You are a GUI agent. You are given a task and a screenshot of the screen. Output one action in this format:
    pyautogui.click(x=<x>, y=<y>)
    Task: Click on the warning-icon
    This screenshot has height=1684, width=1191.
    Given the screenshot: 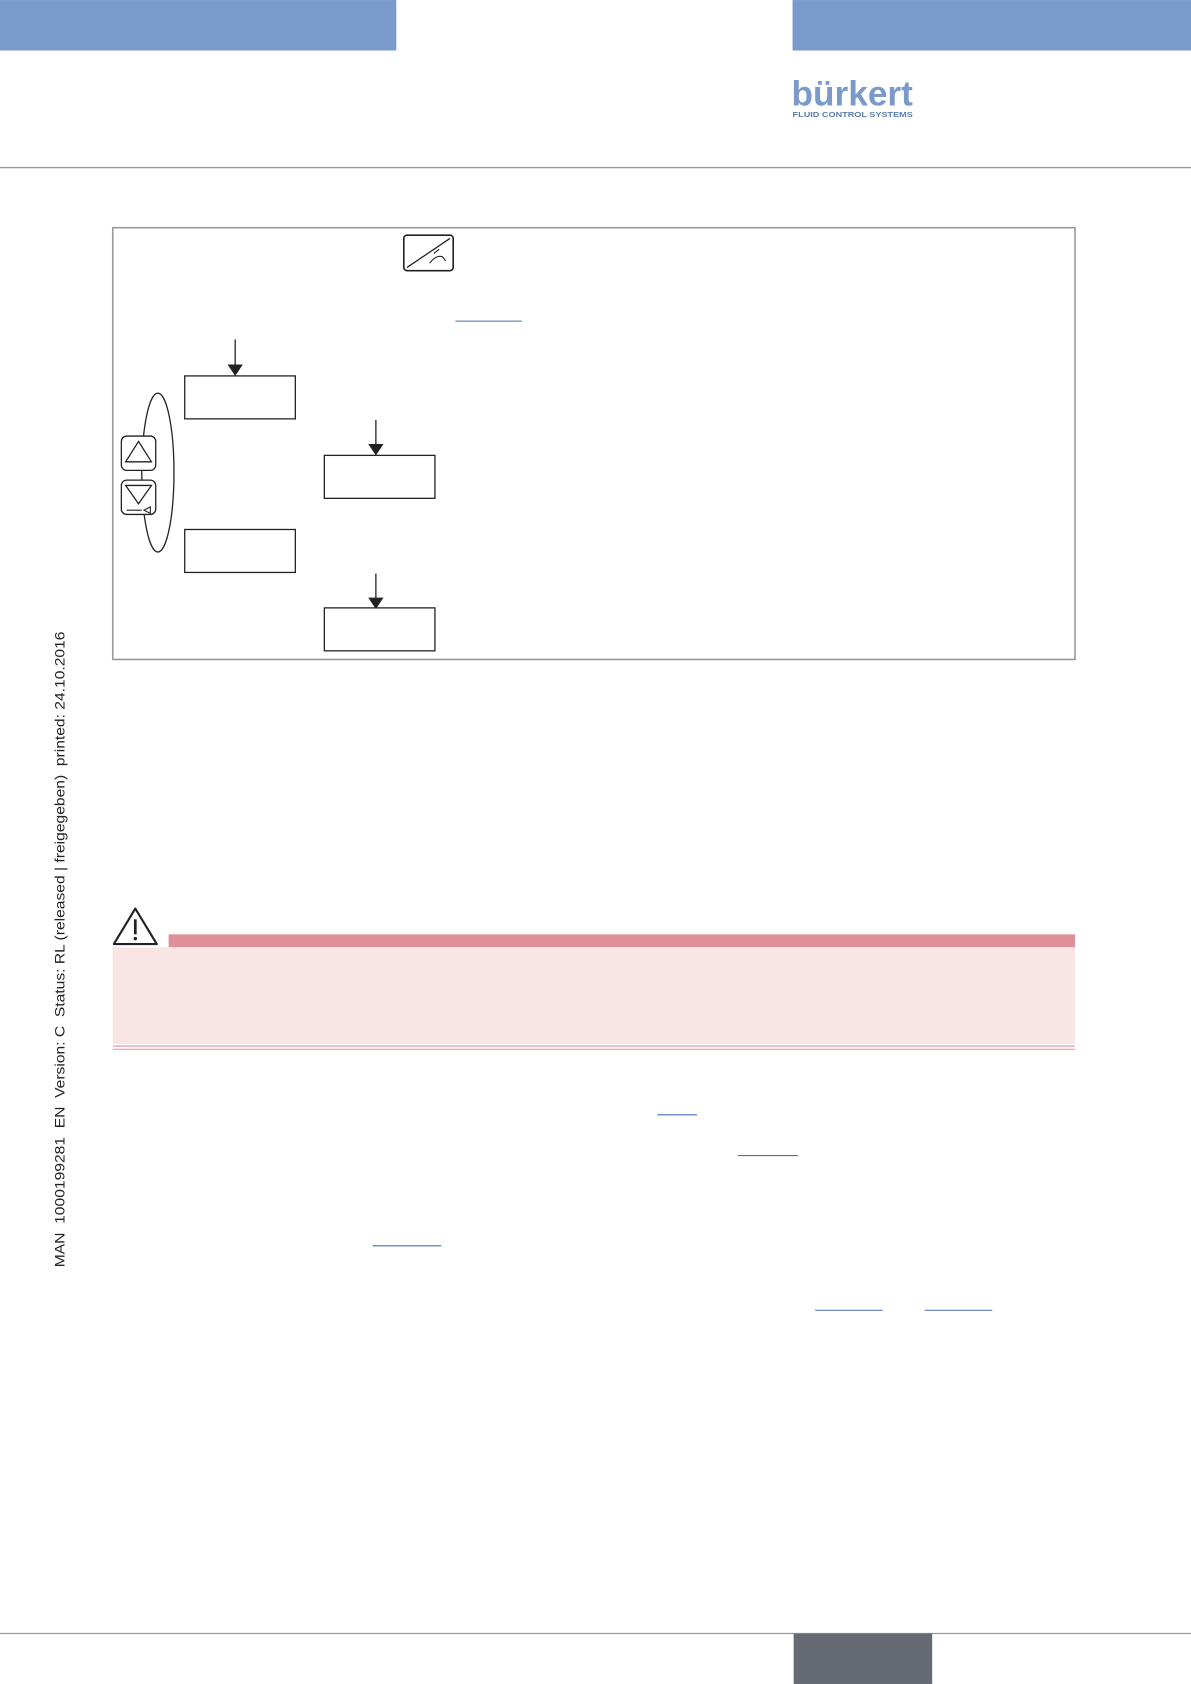 What is the action you would take?
    pyautogui.click(x=135, y=926)
    